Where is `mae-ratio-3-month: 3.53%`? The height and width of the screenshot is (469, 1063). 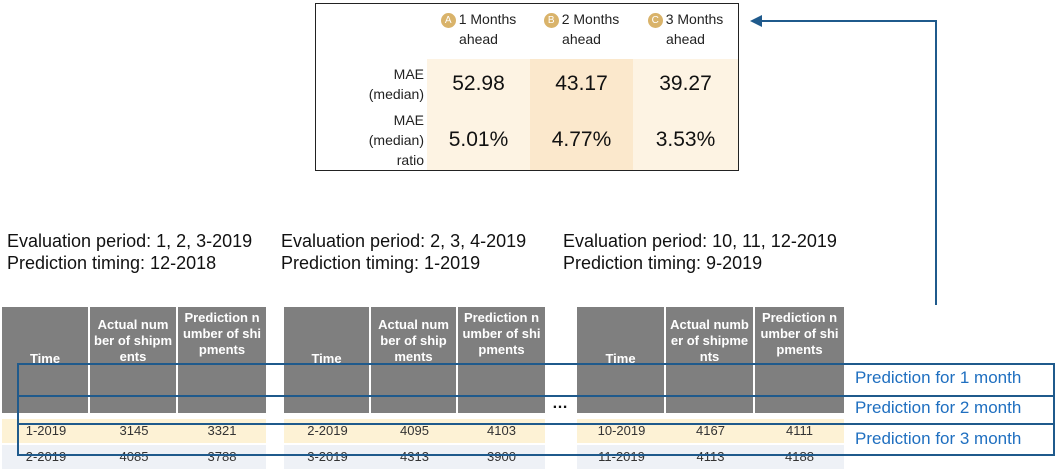
mae-ratio-3-month: 3.53% is located at coordinates (685, 139).